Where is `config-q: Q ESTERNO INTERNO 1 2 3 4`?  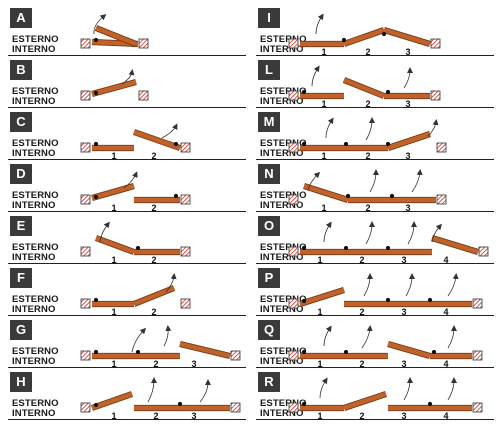
config-q: Q ESTERNO INTERNO 1 2 3 4 is located at coordinates (373, 342).